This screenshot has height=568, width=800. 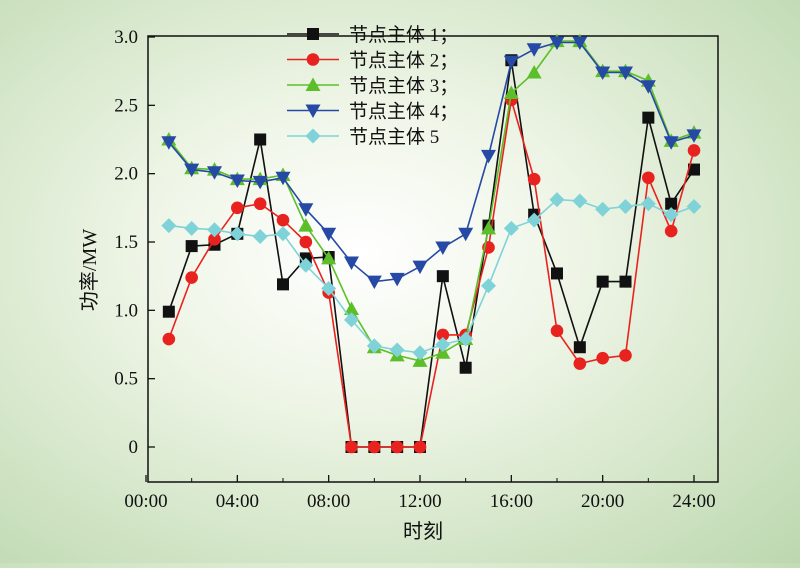 What do you see at coordinates (126, 379) in the screenshot?
I see `y-tick-label: 0.5` at bounding box center [126, 379].